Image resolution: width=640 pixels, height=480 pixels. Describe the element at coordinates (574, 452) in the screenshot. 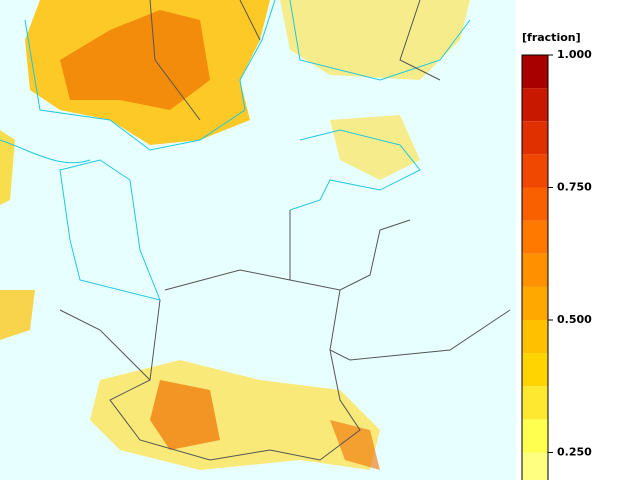

I see `colorbar-tick-label: 0.250` at that location.